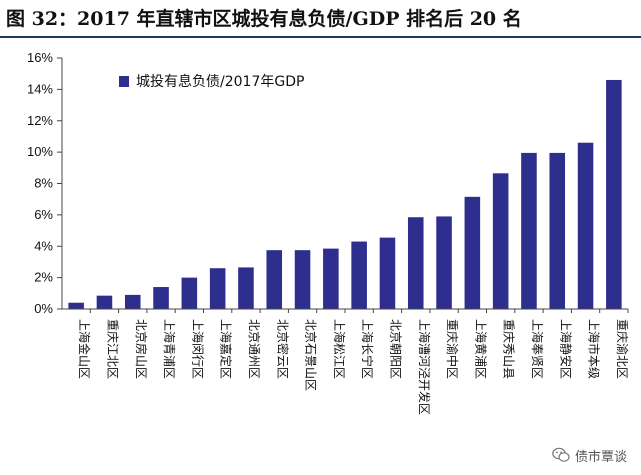 The image size is (641, 475). I want to click on y-tick-label: 10%, so click(40, 151).